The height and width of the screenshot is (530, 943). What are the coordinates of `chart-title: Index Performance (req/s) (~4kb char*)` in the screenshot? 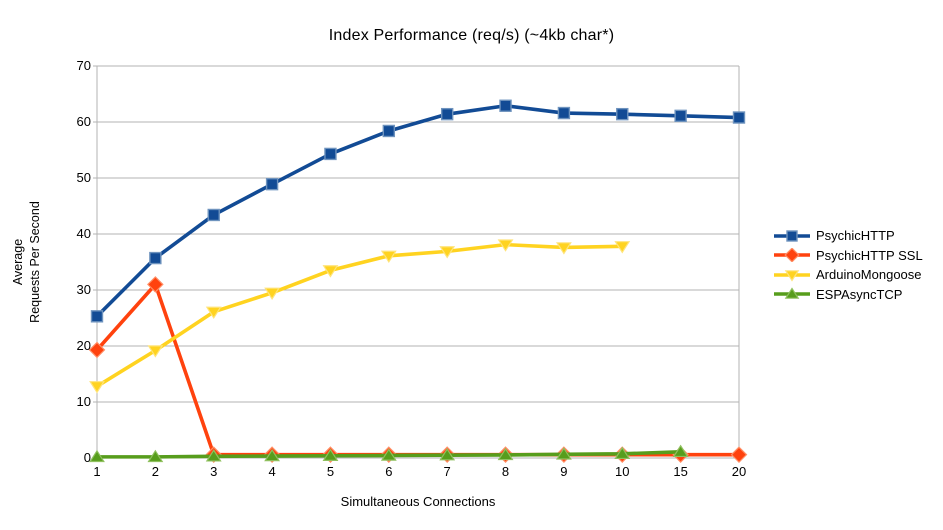 It's located at (471, 35).